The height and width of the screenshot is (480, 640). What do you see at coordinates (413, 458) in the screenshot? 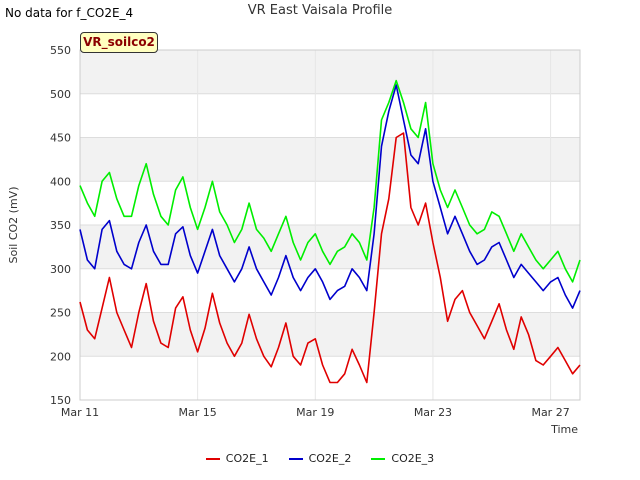
I see `legend-label-co2e-3: CO2E_3` at bounding box center [413, 458].